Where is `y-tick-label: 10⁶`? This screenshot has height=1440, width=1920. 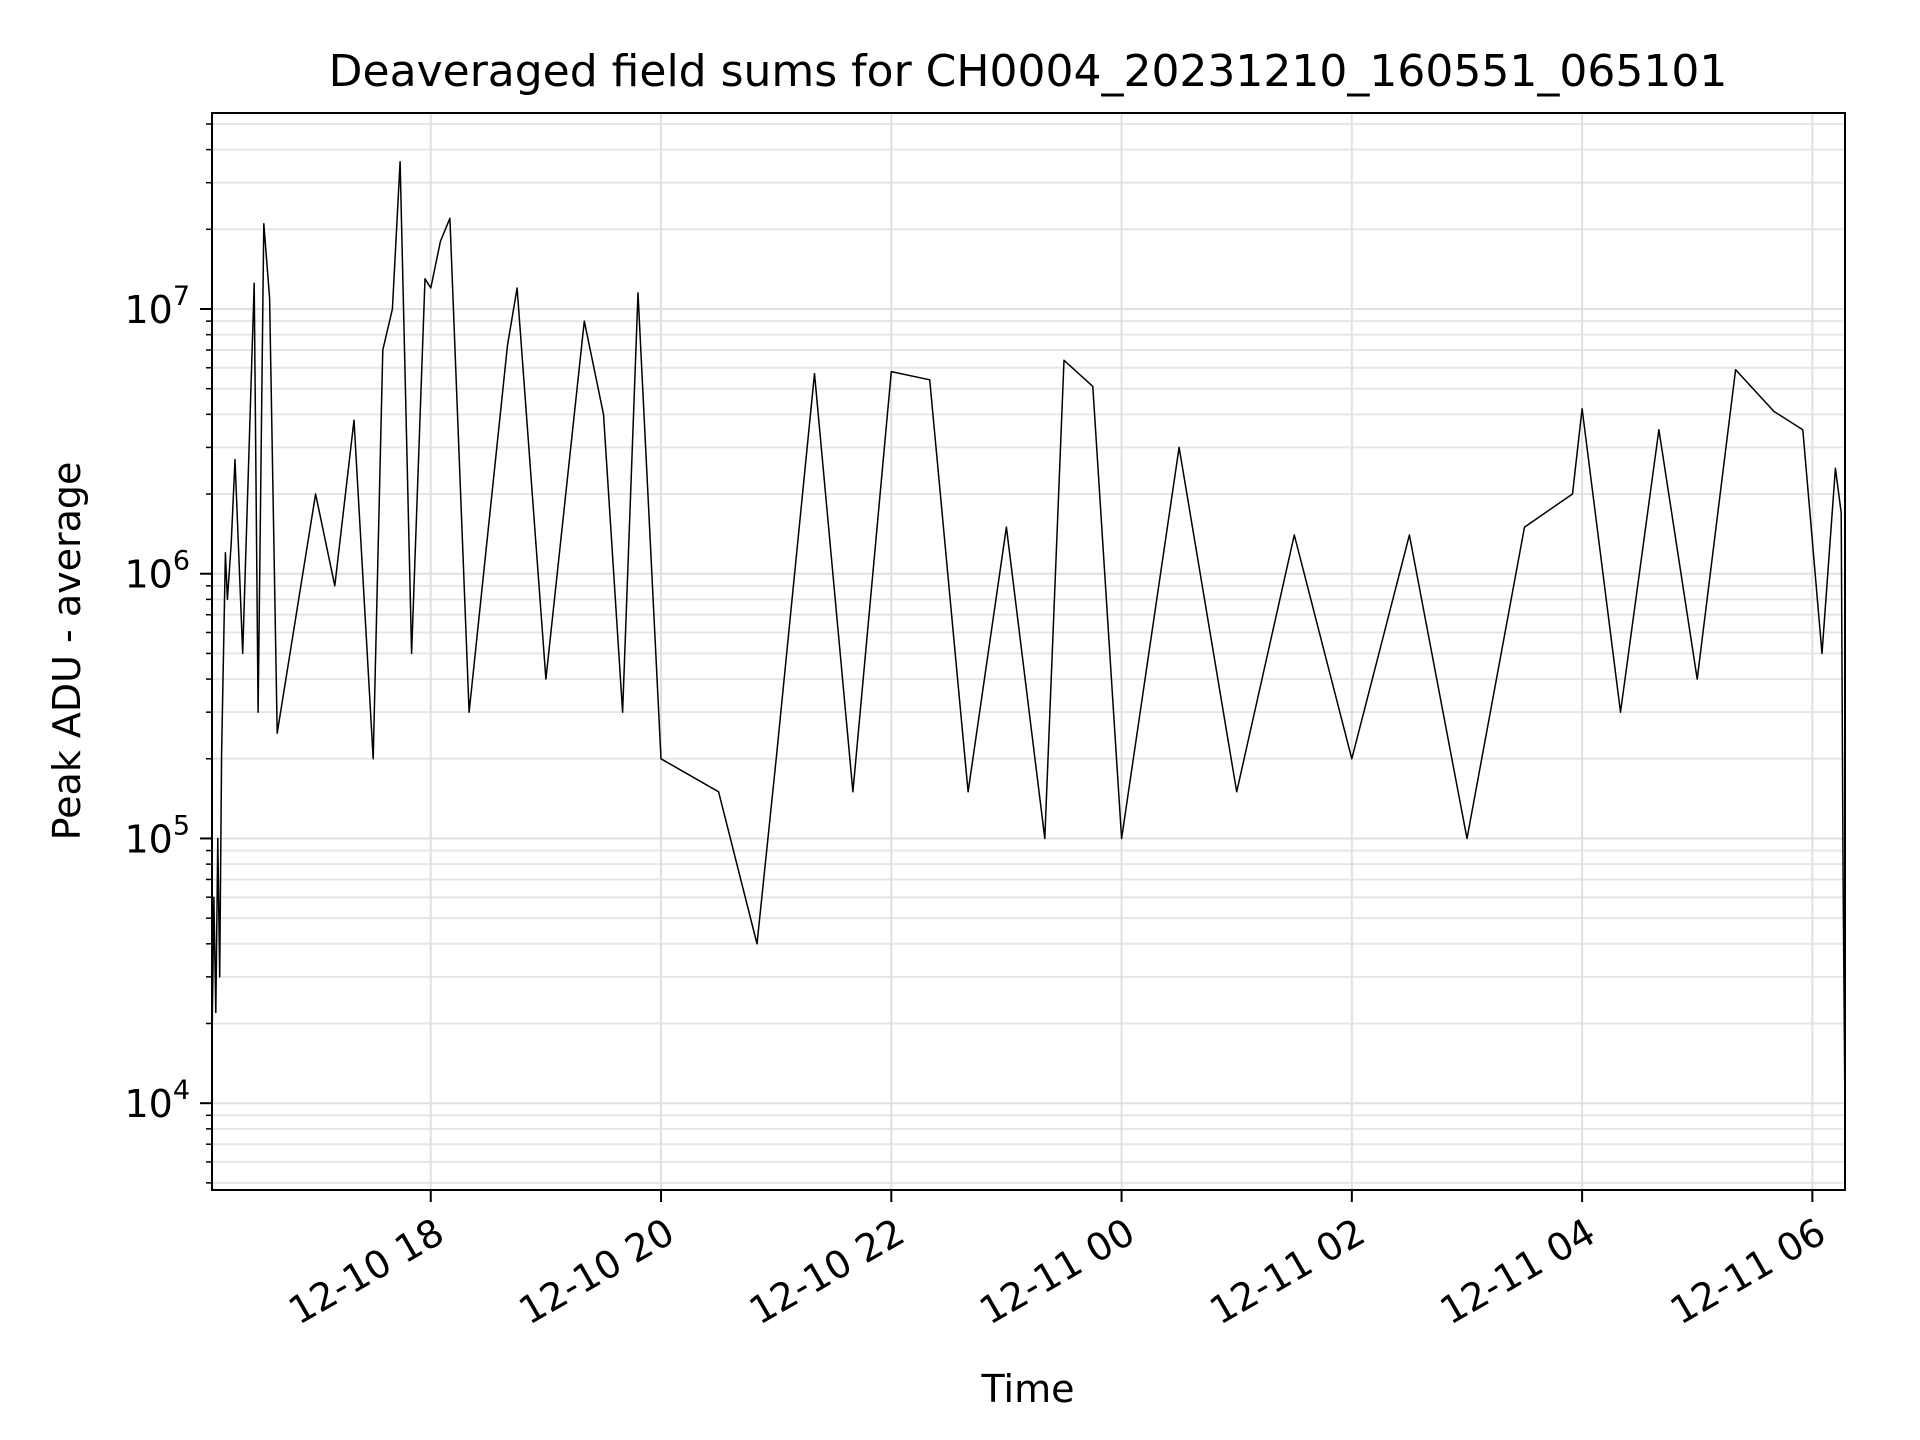 y-tick-label: 10⁶ is located at coordinates (157, 571).